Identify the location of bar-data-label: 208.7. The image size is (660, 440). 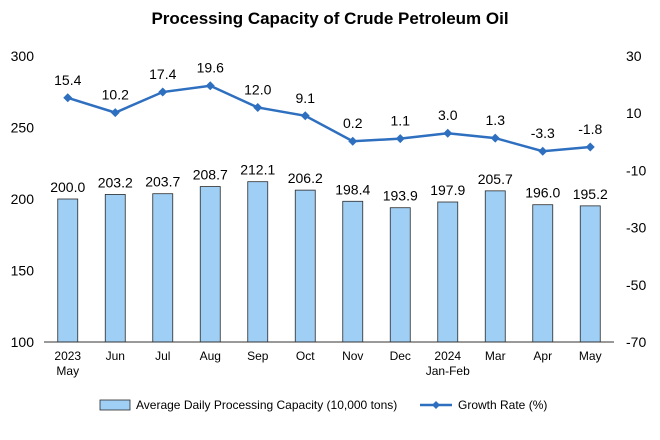
(210, 175).